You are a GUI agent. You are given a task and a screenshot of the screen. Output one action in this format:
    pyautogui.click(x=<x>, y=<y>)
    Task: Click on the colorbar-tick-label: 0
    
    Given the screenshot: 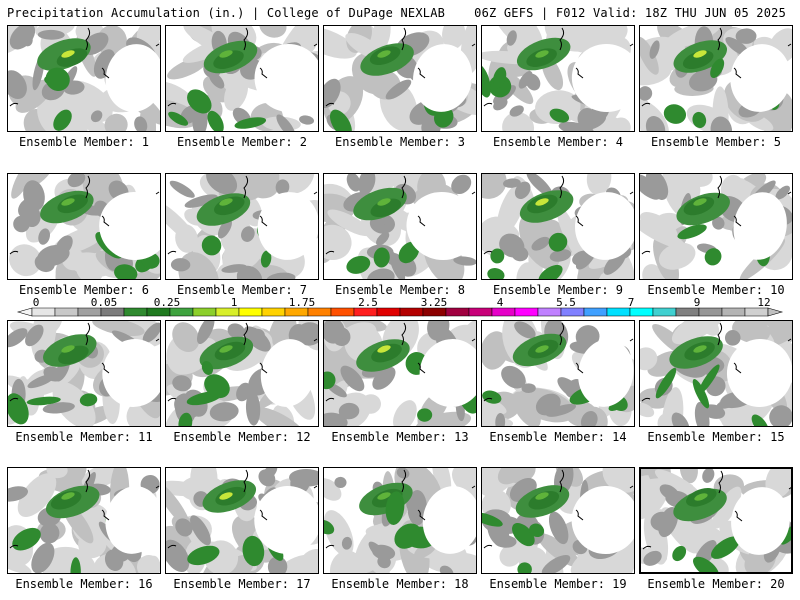 What is the action you would take?
    pyautogui.click(x=36, y=302)
    